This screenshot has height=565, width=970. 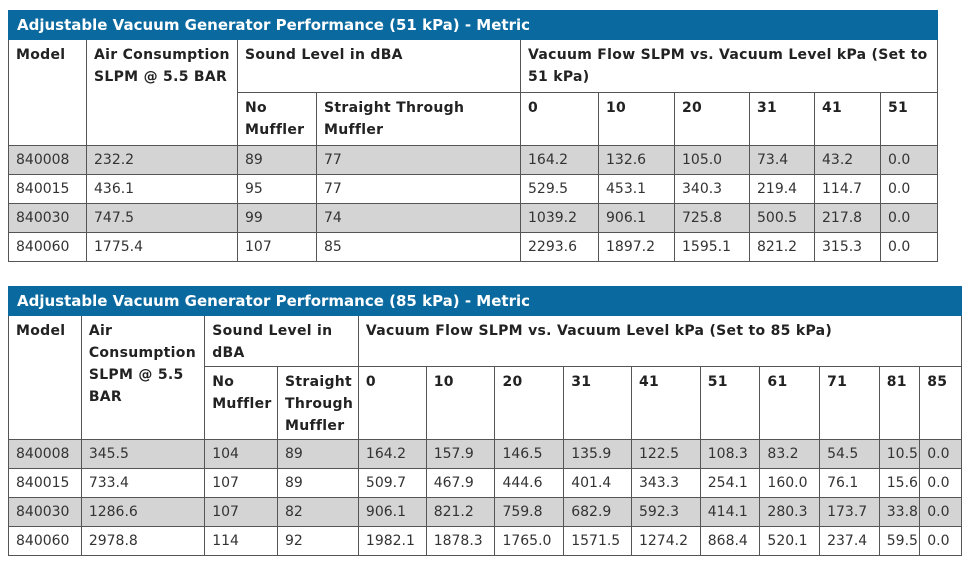 What do you see at coordinates (712, 160) in the screenshot?
I see `vacuum-flow-cell: 105.0` at bounding box center [712, 160].